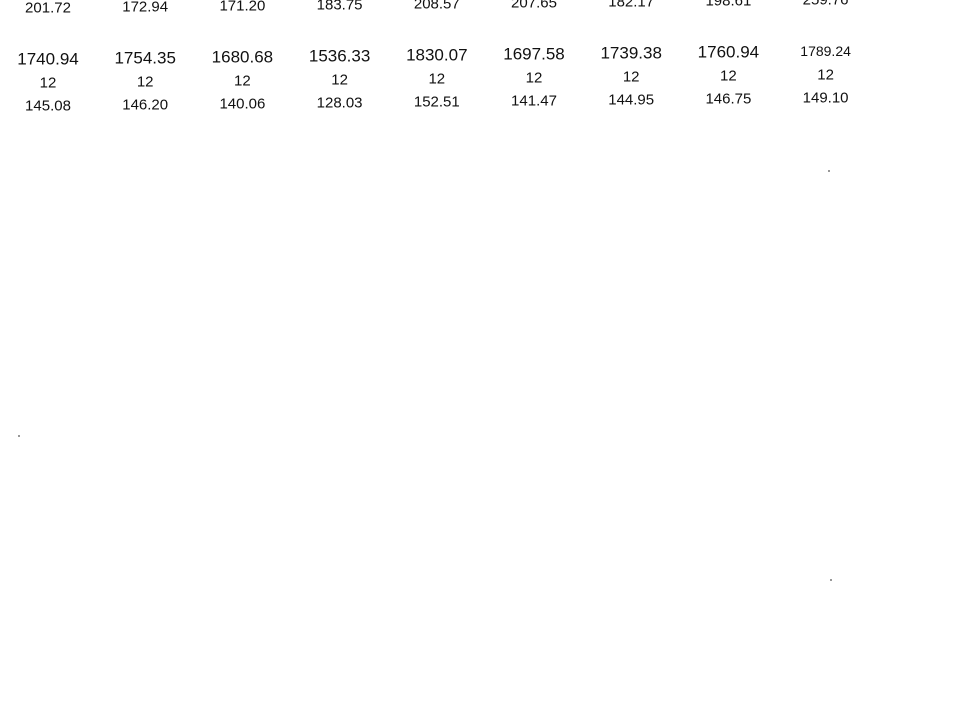 This screenshot has width=960, height=720. I want to click on top-value: 259.76, so click(825, 4).